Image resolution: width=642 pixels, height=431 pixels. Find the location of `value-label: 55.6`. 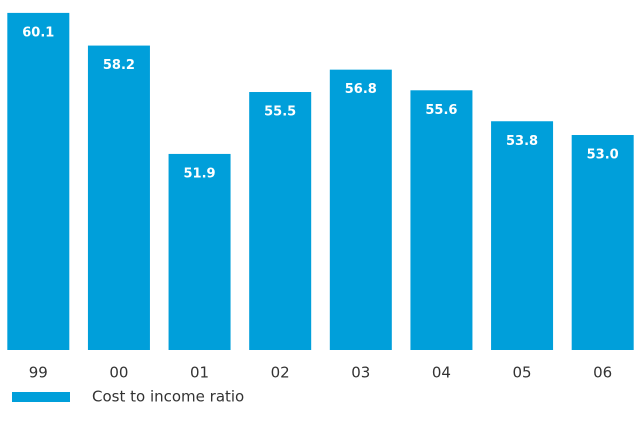

value-label: 55.6 is located at coordinates (441, 110).